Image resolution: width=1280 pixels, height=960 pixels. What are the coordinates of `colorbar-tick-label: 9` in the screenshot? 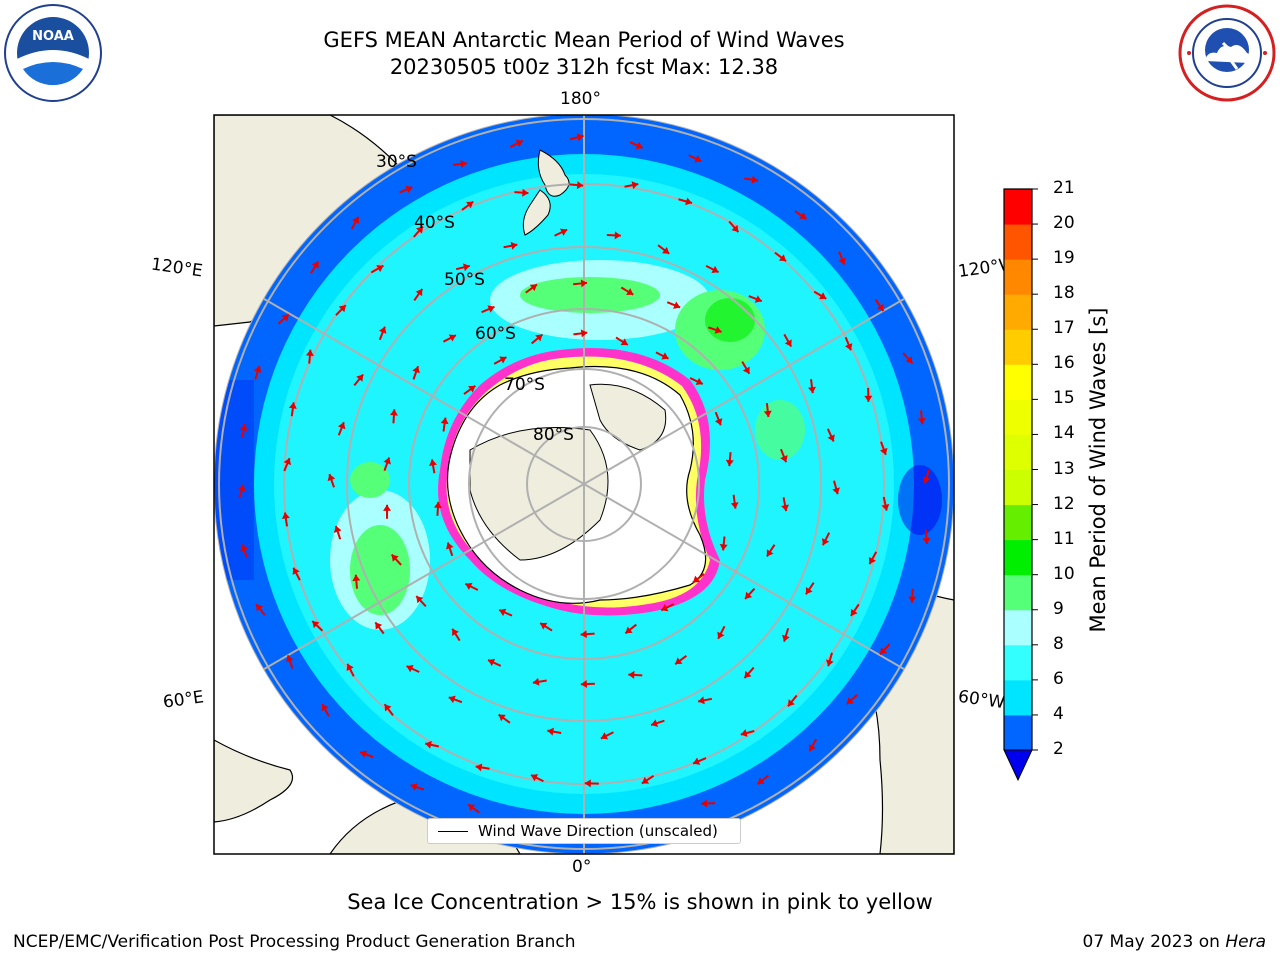 It's located at (1058, 608).